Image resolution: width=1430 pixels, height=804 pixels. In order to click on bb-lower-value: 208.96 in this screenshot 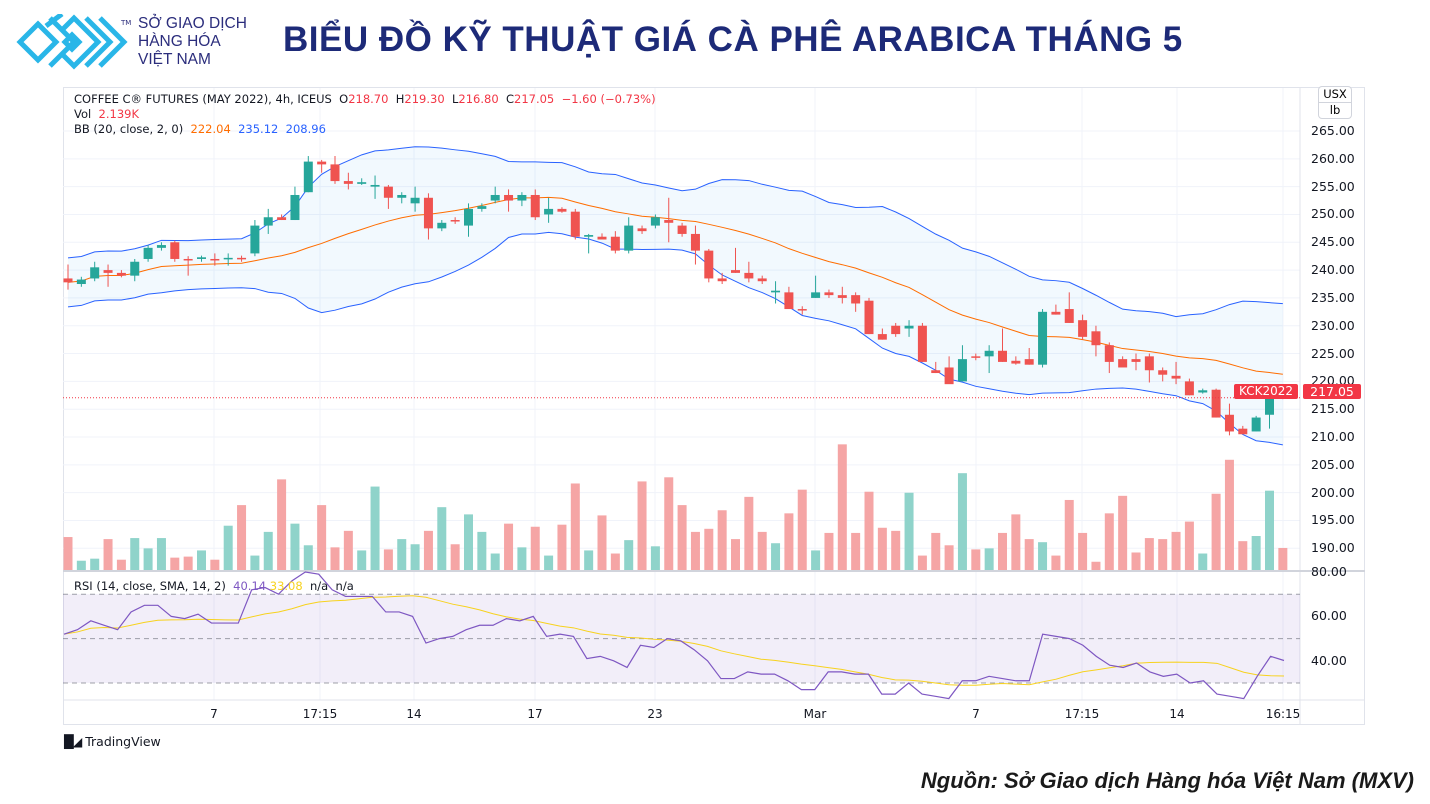, I will do `click(305, 129)`.